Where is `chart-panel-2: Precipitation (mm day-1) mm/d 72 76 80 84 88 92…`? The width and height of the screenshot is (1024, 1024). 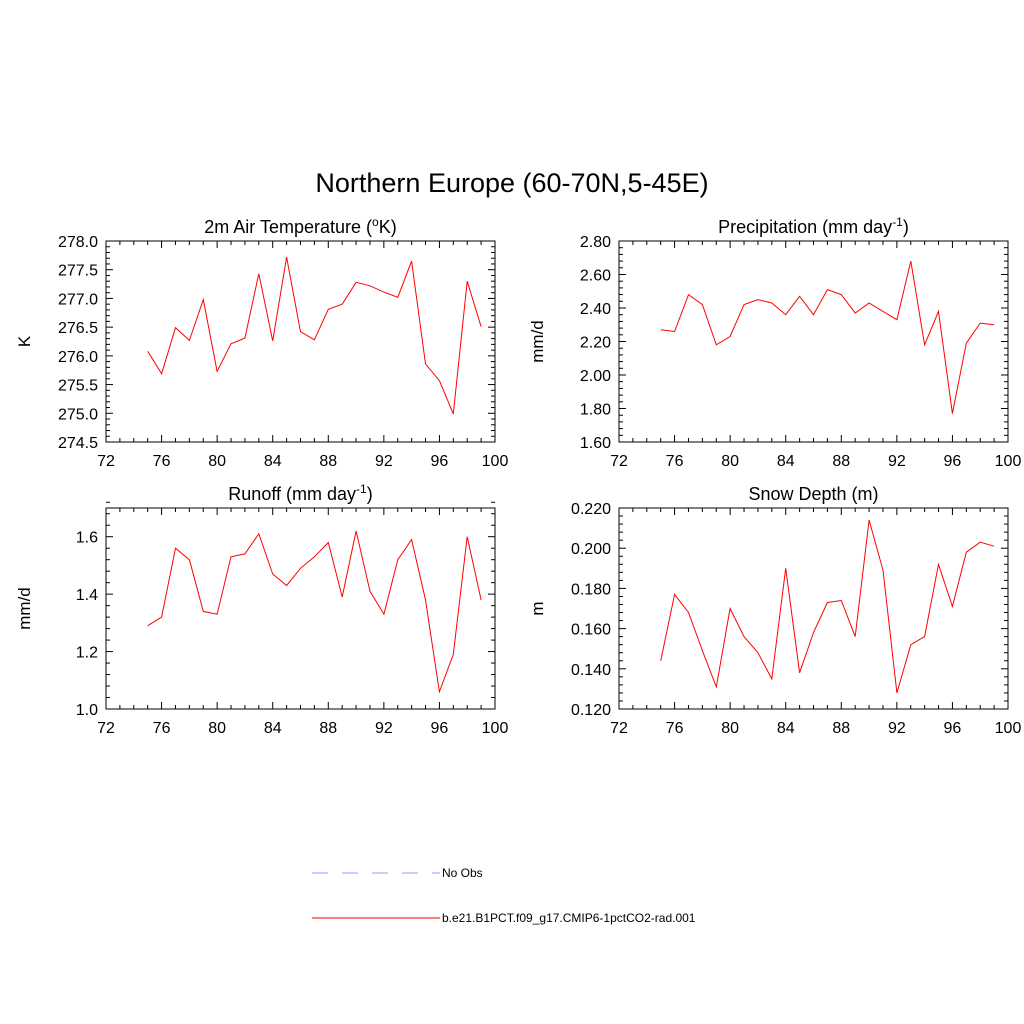 chart-panel-2: Precipitation (mm day-1) mm/d 72 76 80 84 88 92… is located at coordinates (774, 342).